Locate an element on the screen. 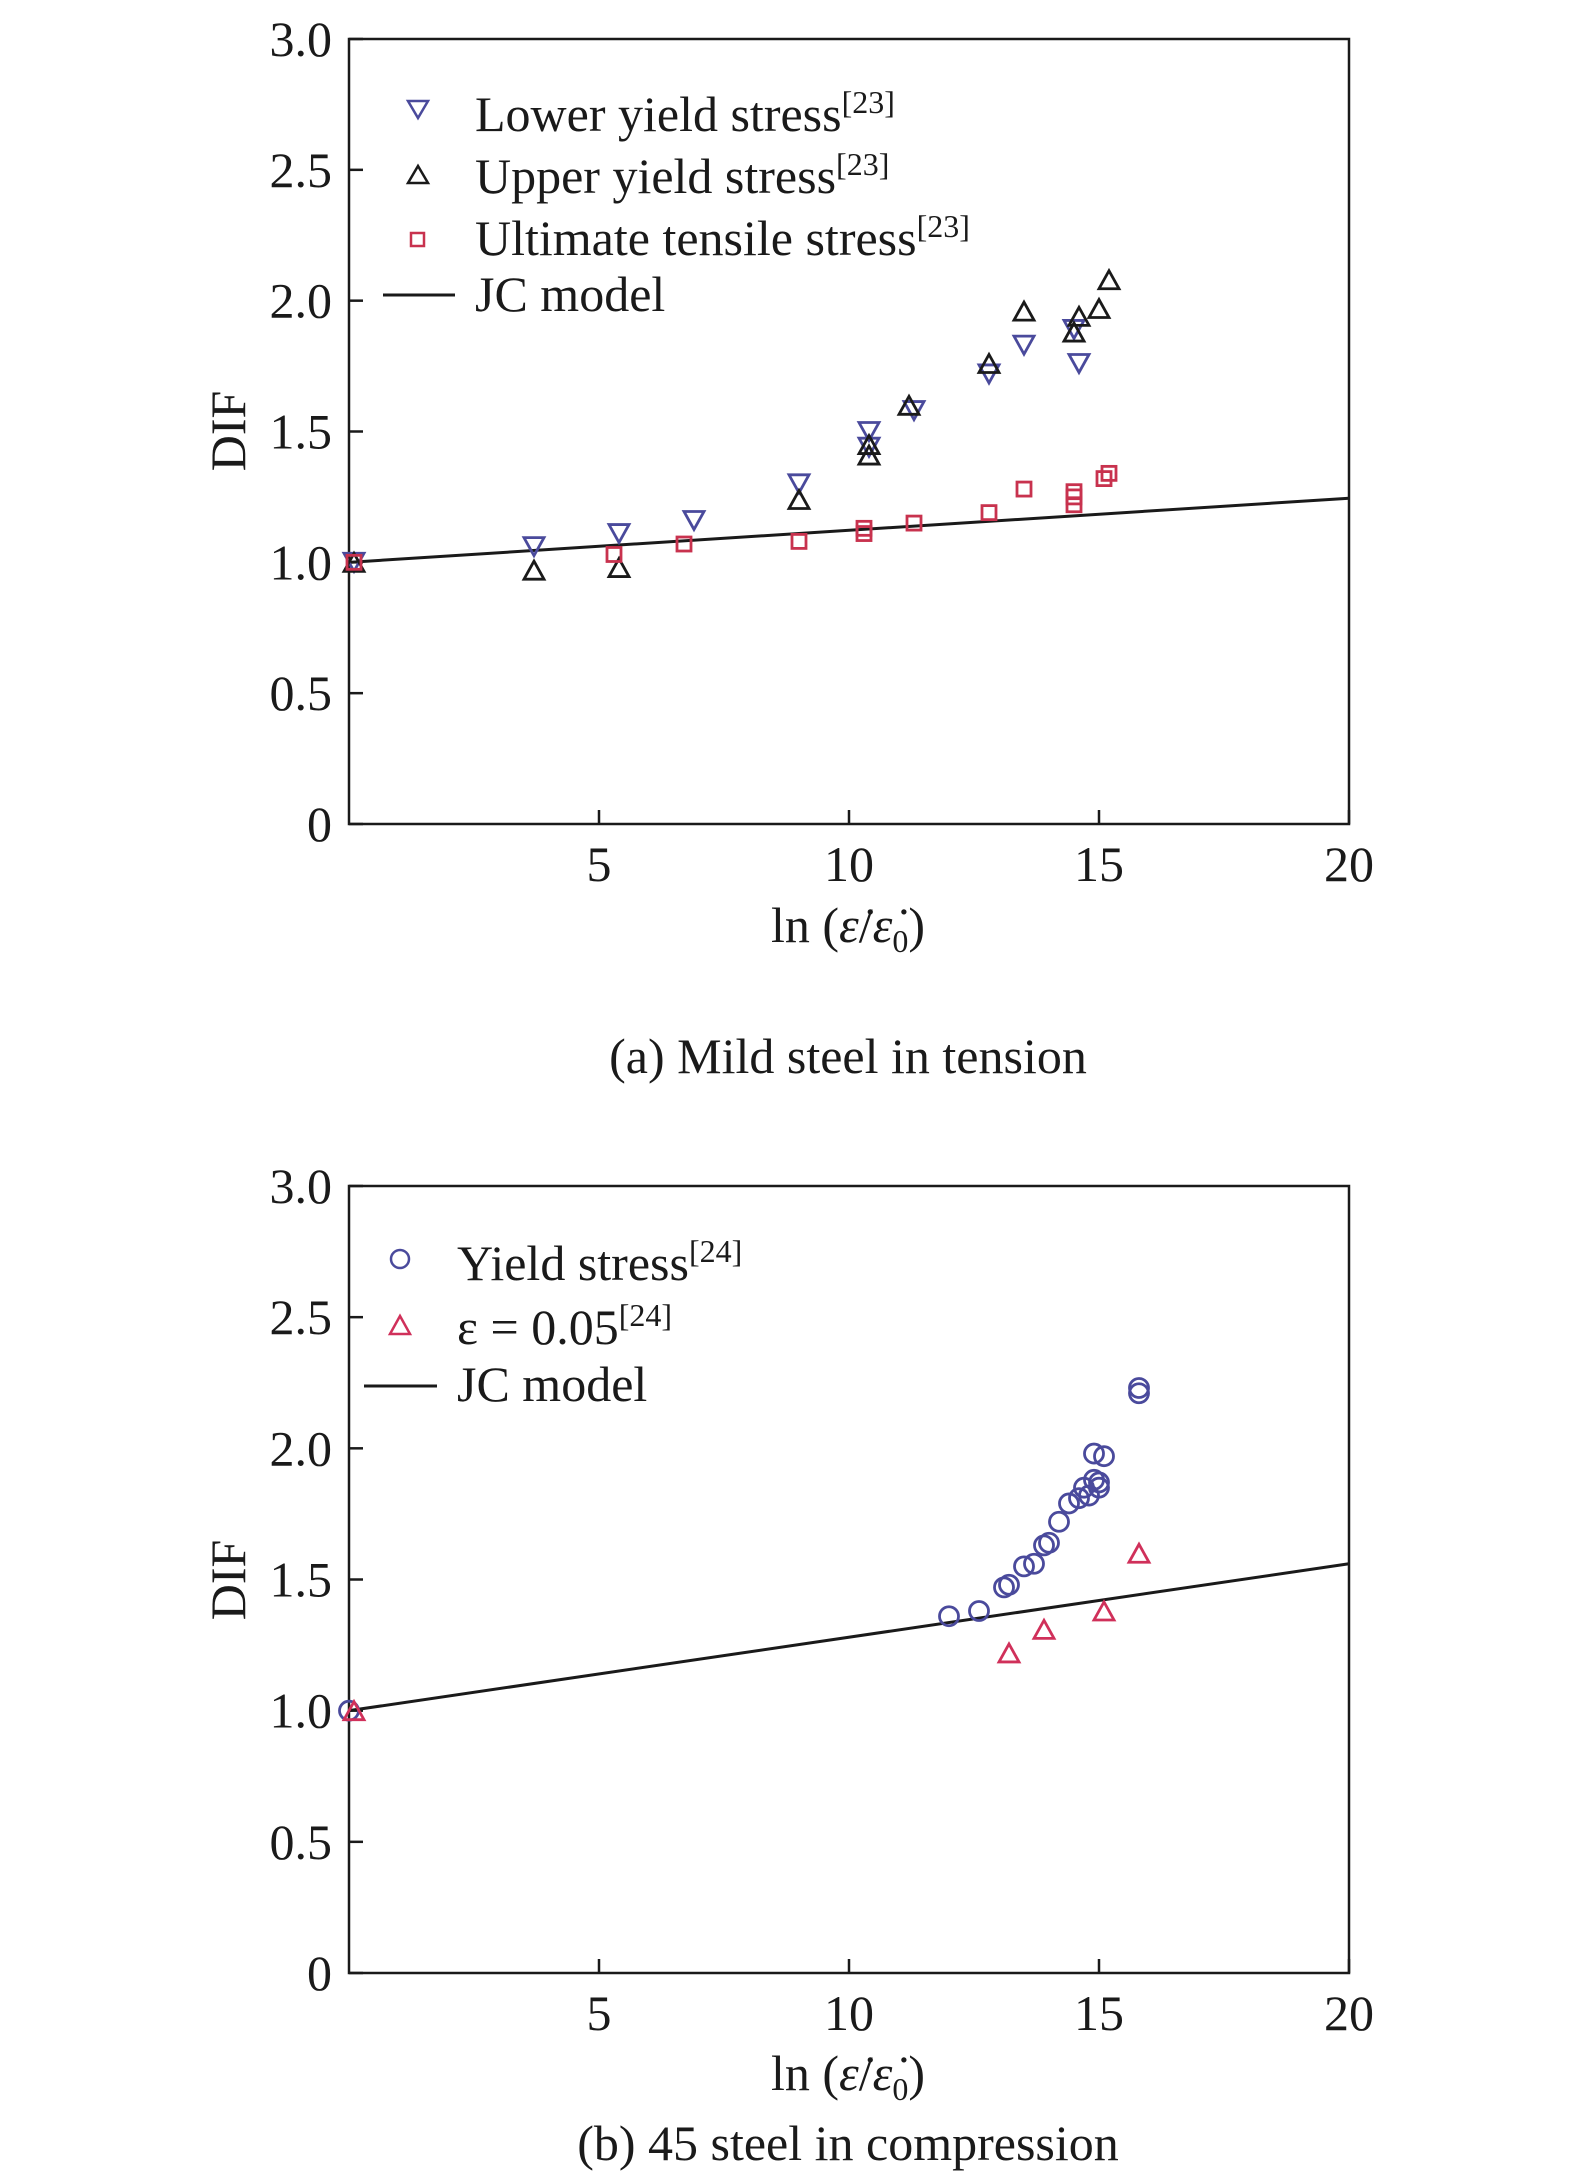  legend-text: Lower yield stress is located at coordinates (658, 114).